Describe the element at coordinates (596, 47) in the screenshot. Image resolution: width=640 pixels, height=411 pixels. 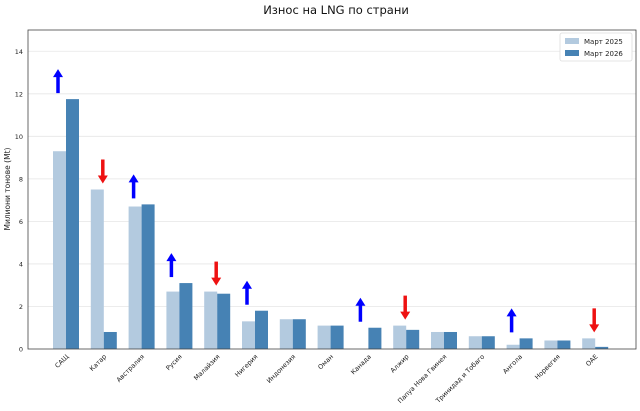
I see `legend: Март 2025 Март 2026` at that location.